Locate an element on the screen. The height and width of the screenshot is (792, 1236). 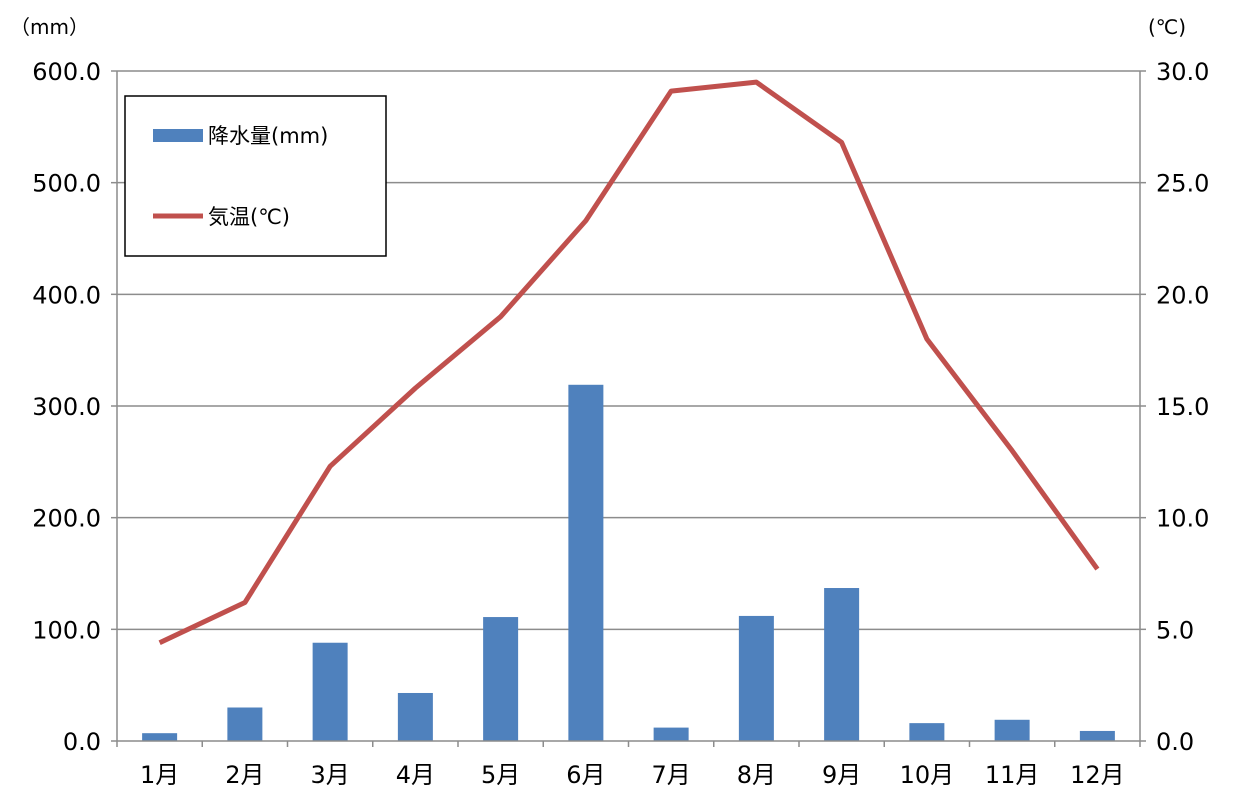
legend-temperature-label: 気温(℃) is located at coordinates (249, 217).